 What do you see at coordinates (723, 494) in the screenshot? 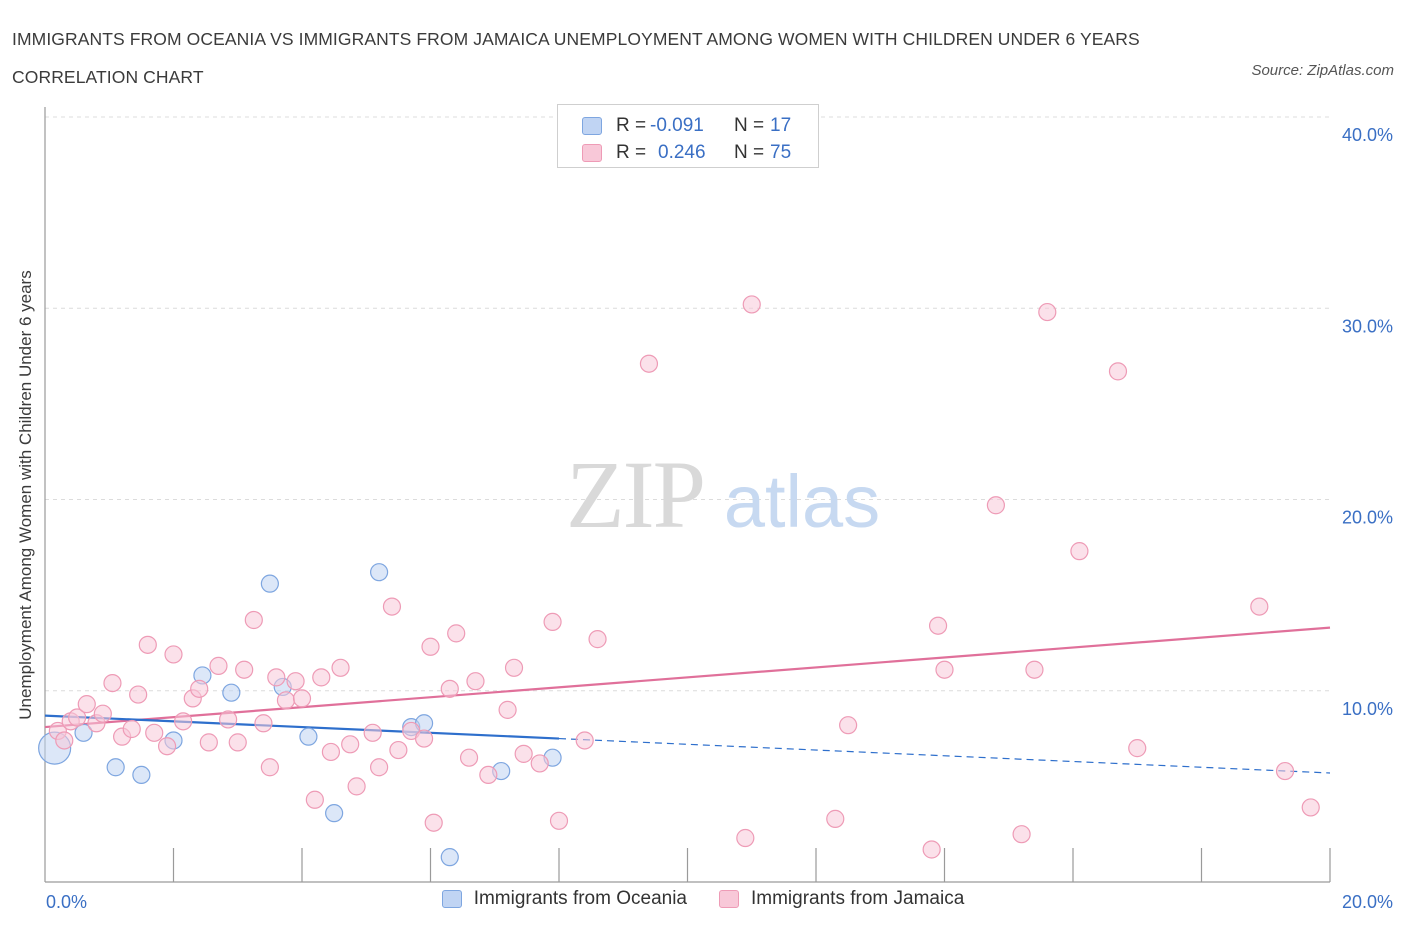
I see `watermark: ZIP atlas` at bounding box center [723, 494].